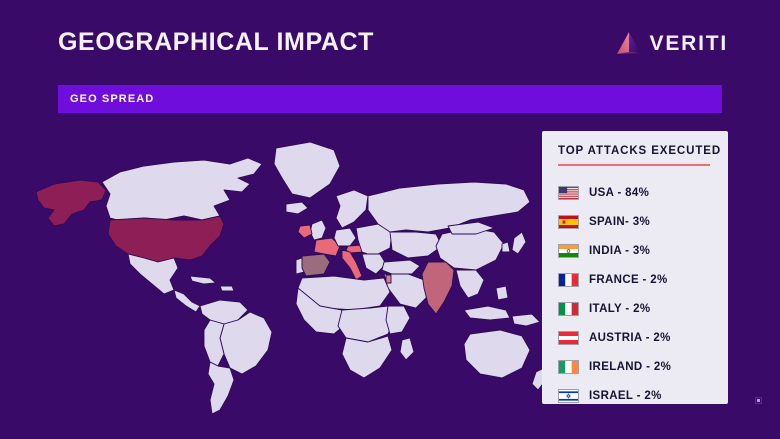  Describe the element at coordinates (628, 43) in the screenshot. I see `triangle-prism-logo-icon` at that location.